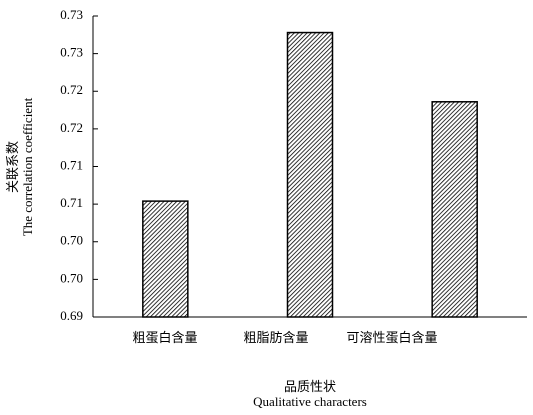  What do you see at coordinates (391, 337) in the screenshot?
I see `x-tick-label: 可溶性蛋白含量` at bounding box center [391, 337].